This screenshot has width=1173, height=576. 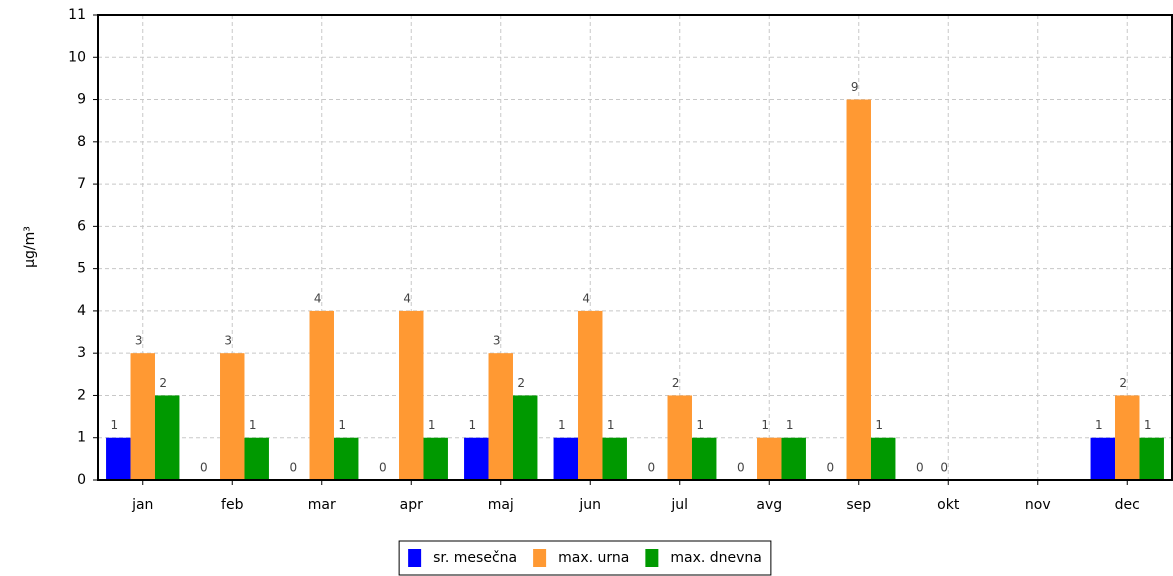 What do you see at coordinates (81, 142) in the screenshot?
I see `y-tick-label: 8` at bounding box center [81, 142].